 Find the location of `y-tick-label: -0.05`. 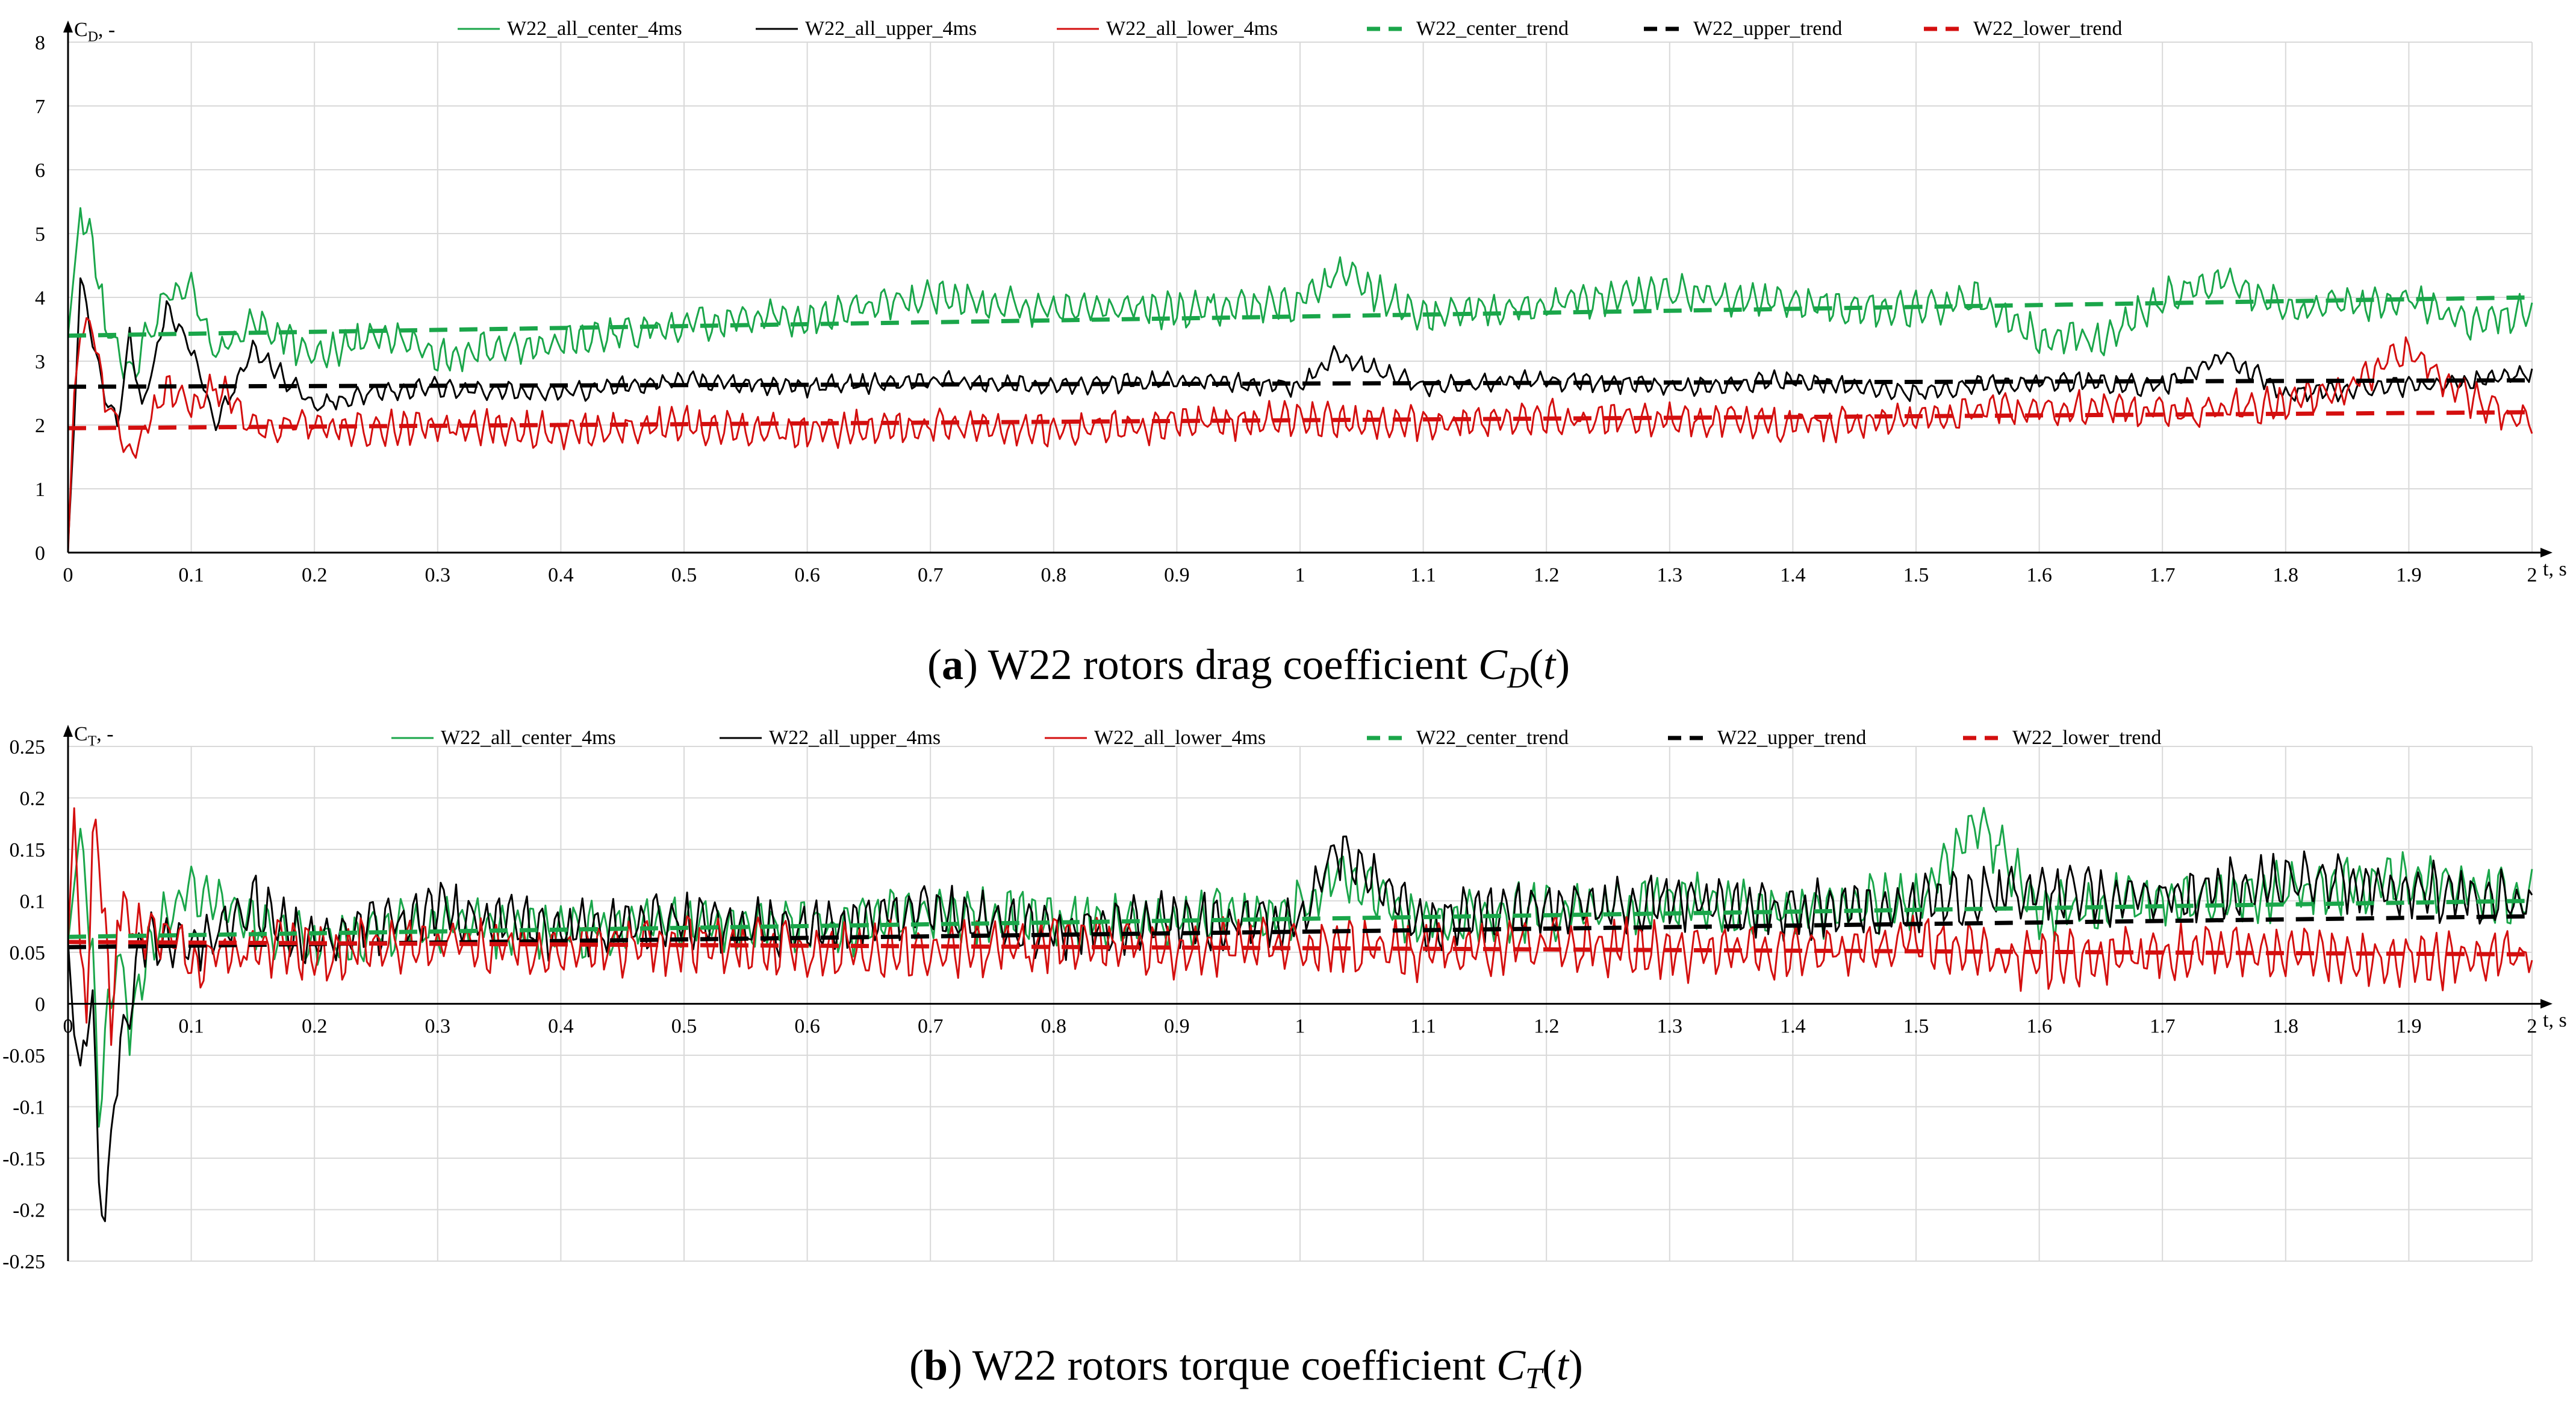

y-tick-label: -0.05 is located at coordinates (23, 1056).